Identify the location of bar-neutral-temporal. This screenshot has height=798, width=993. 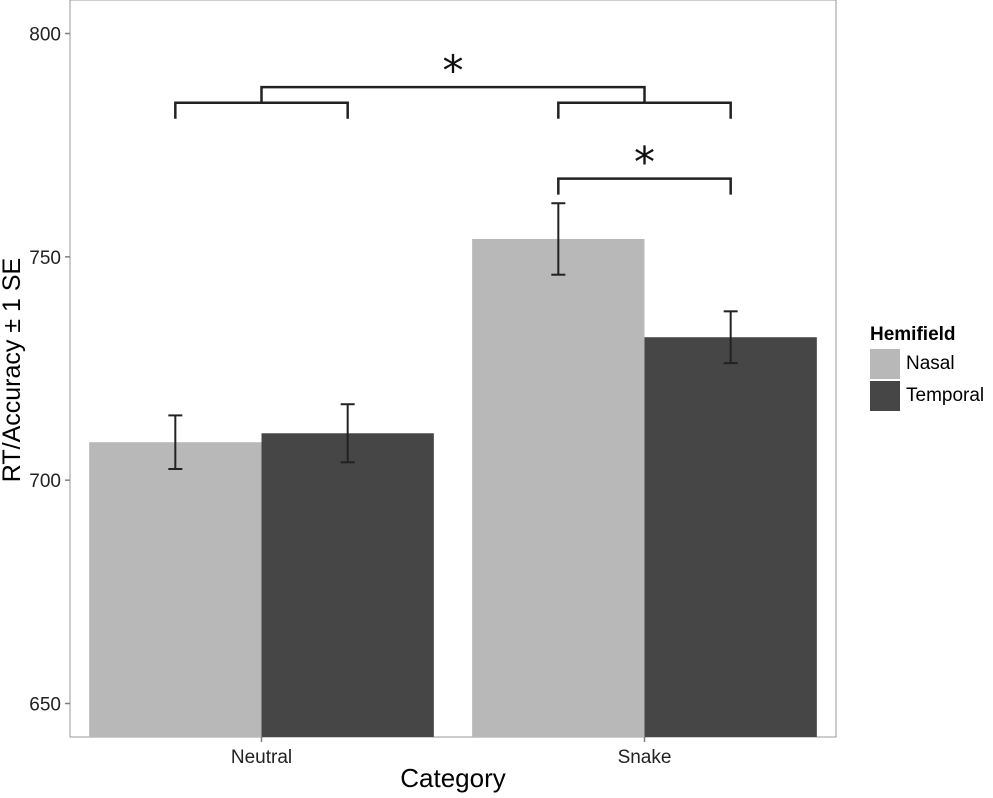
(347, 585).